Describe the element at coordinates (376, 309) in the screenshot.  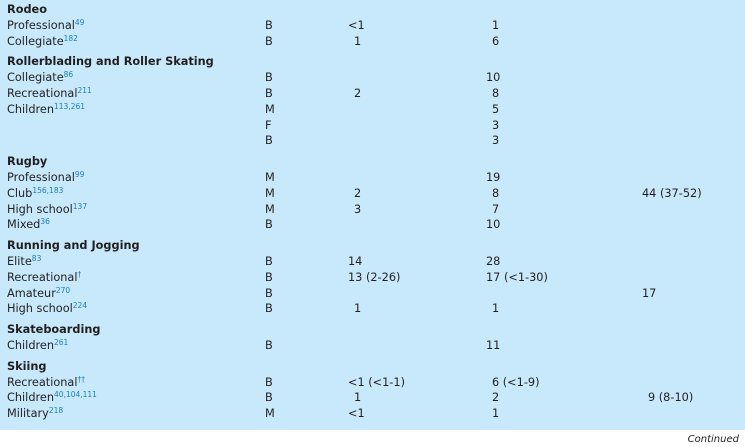
I see `table-row: High school224 B 1 1` at that location.